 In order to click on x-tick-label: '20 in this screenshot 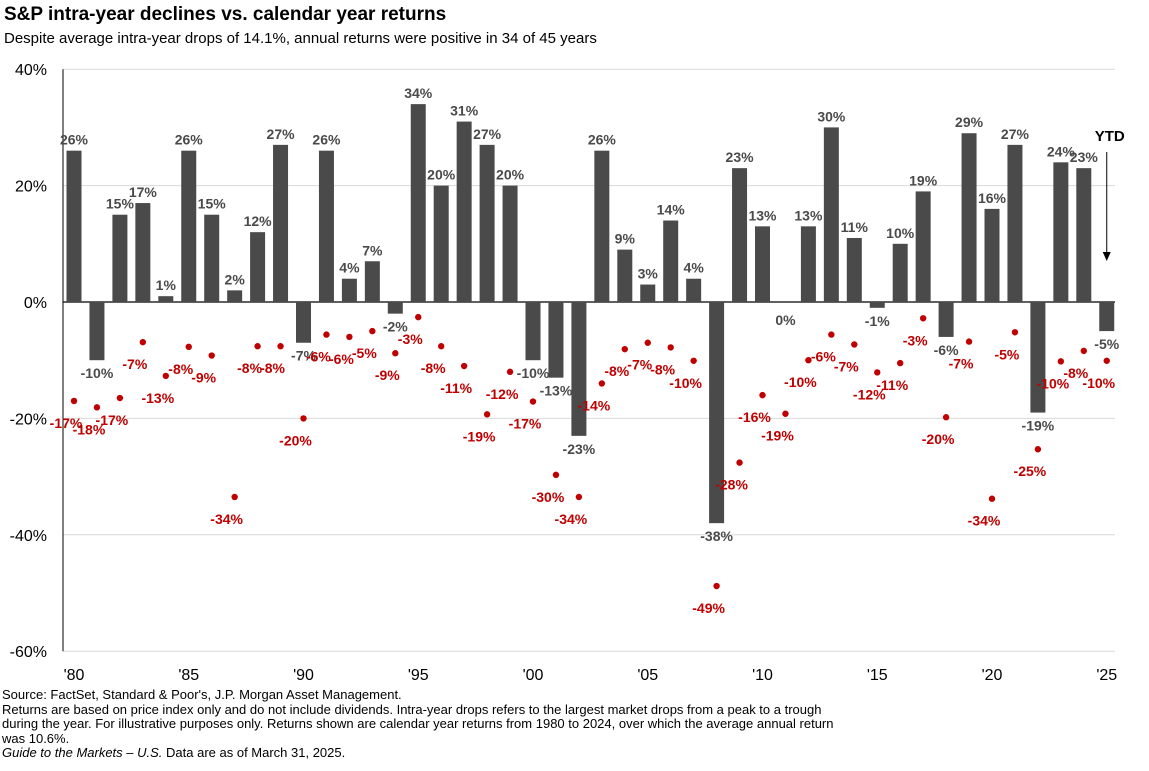, I will do `click(992, 675)`.